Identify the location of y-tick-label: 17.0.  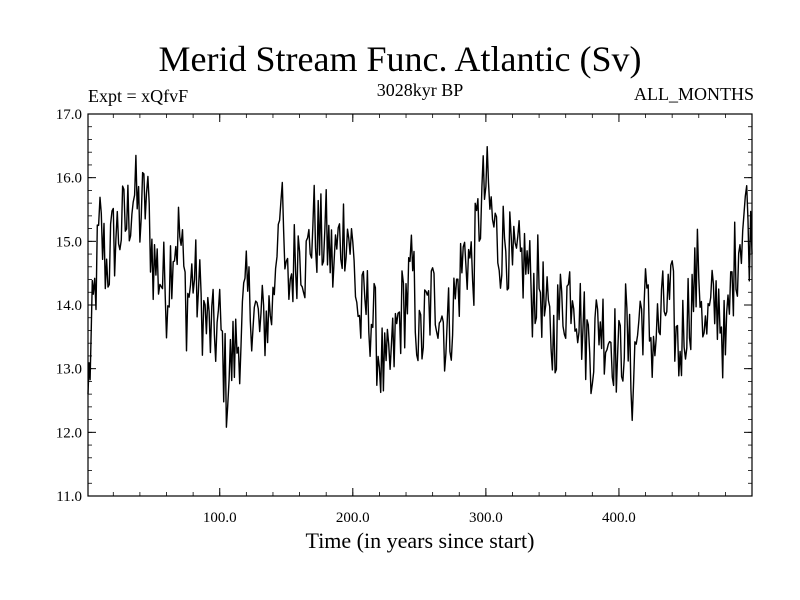
(69, 115).